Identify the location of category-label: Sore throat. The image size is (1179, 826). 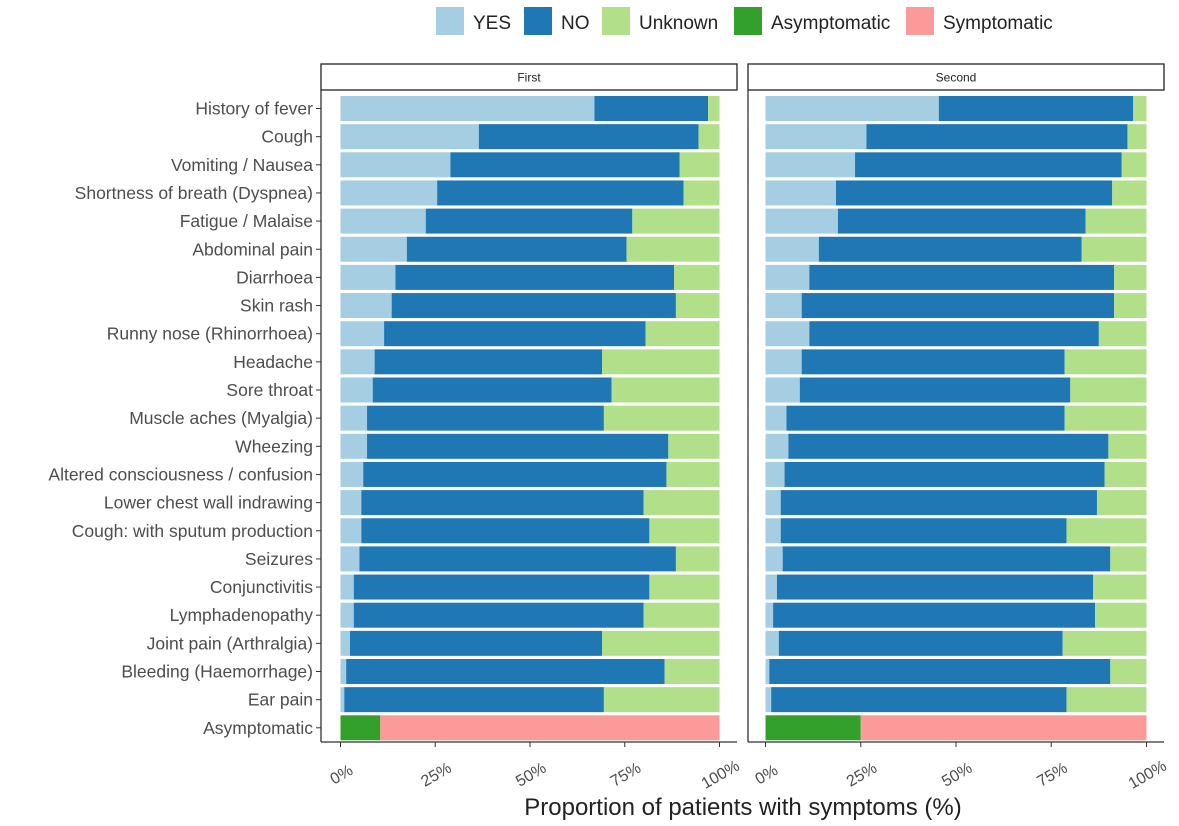
(269, 390).